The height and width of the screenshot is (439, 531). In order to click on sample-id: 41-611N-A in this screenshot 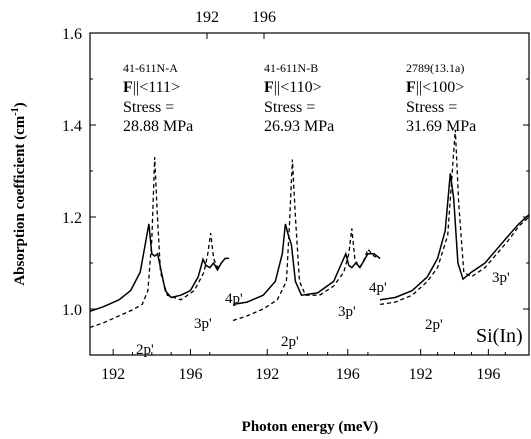, I will do `click(150, 68)`.